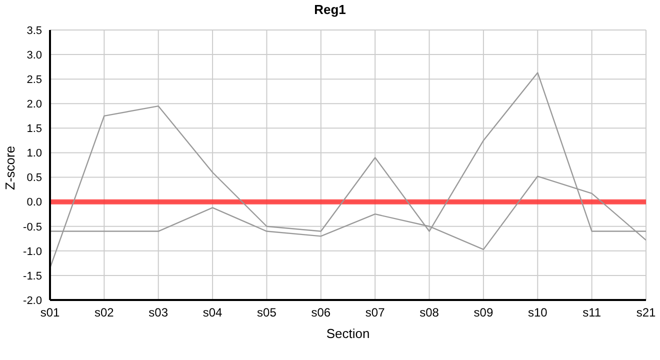 Image resolution: width=660 pixels, height=360 pixels. Describe the element at coordinates (158, 313) in the screenshot. I see `x-tick-label: s03` at that location.